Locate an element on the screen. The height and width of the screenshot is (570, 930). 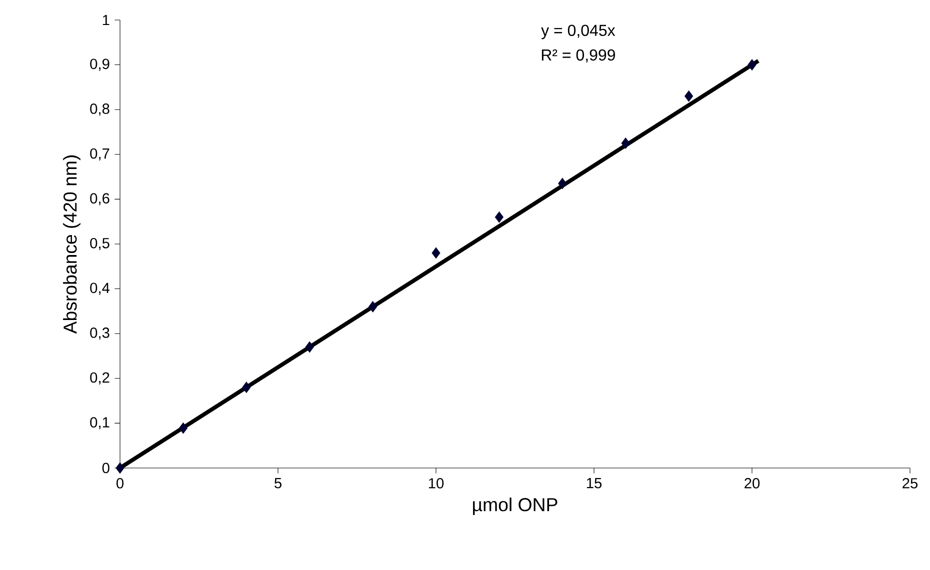
y-tick-label: 0,2 is located at coordinates (100, 378).